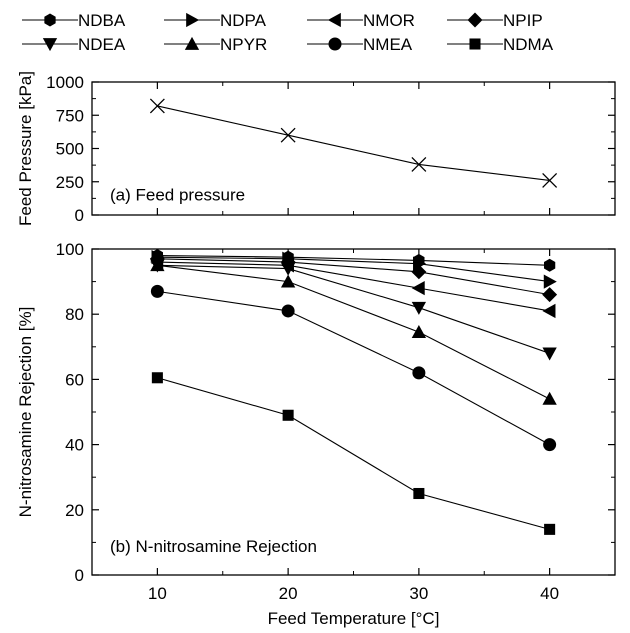 This screenshot has height=633, width=630. Describe the element at coordinates (79, 215) in the screenshot. I see `y-tick-label-top: 0` at that location.